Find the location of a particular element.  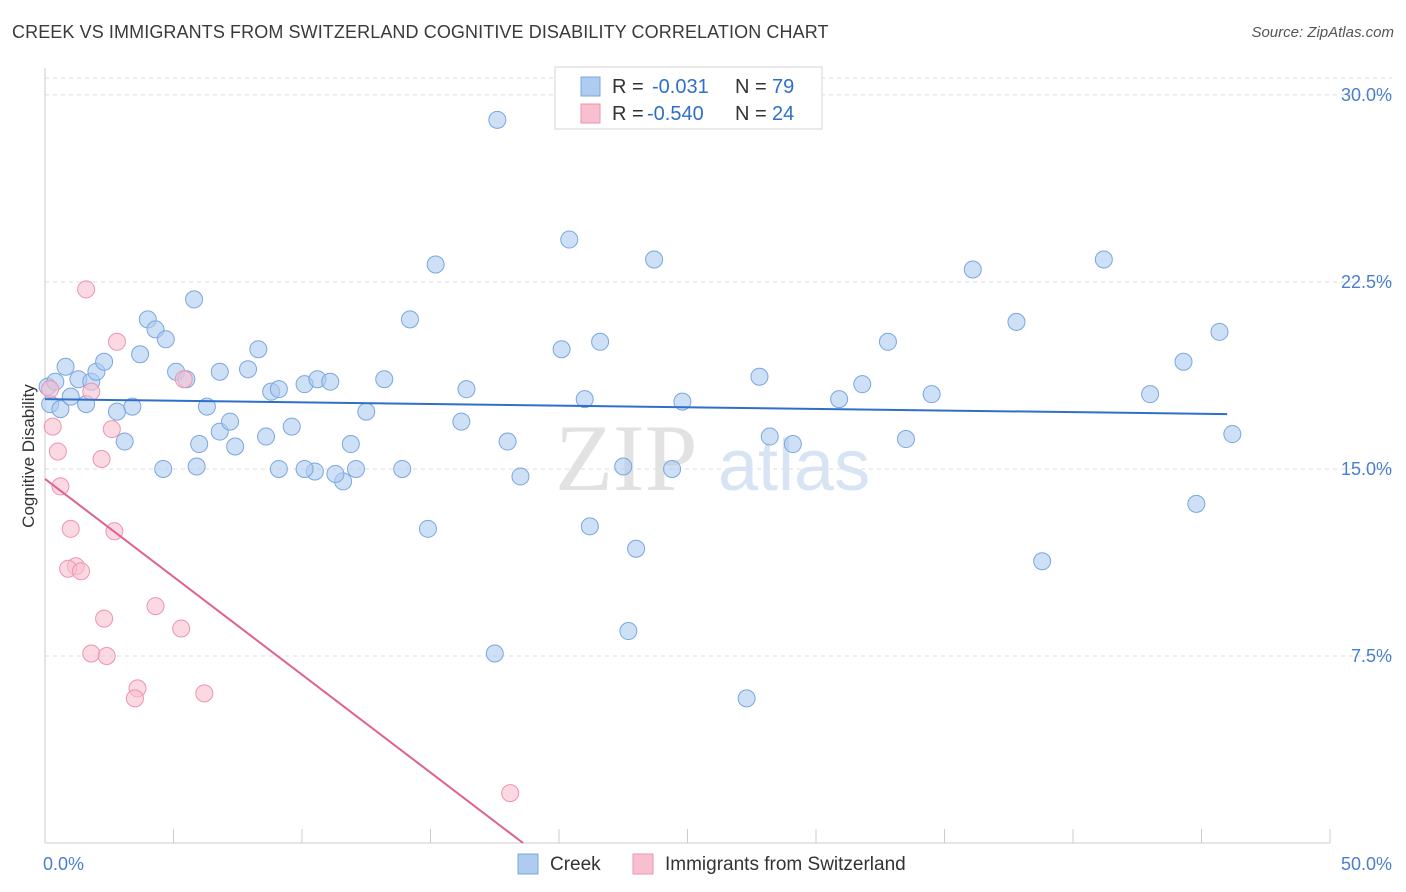

legend-creek-label: Creek is located at coordinates (575, 864).